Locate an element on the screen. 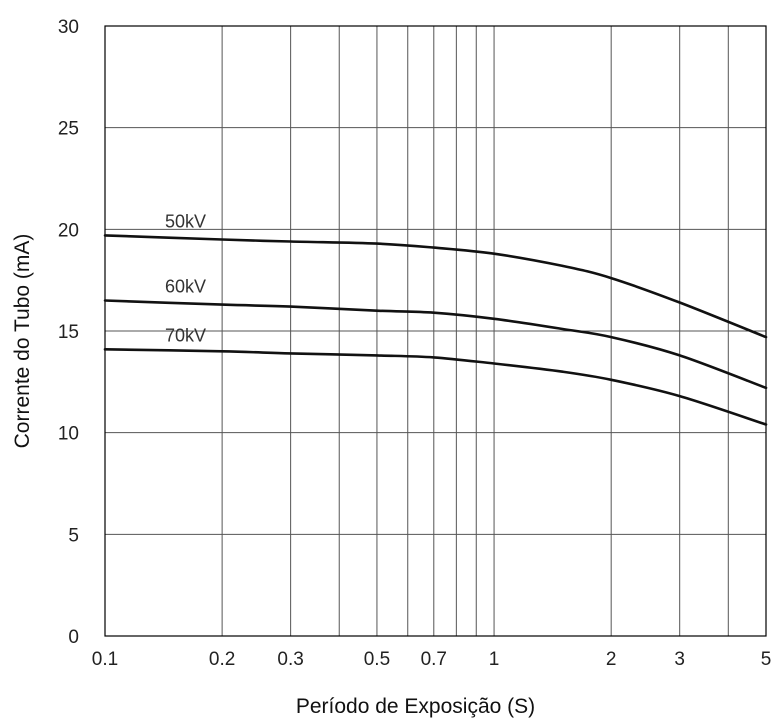 This screenshot has height=724, width=781. x-tick-label: 0.5 is located at coordinates (377, 659).